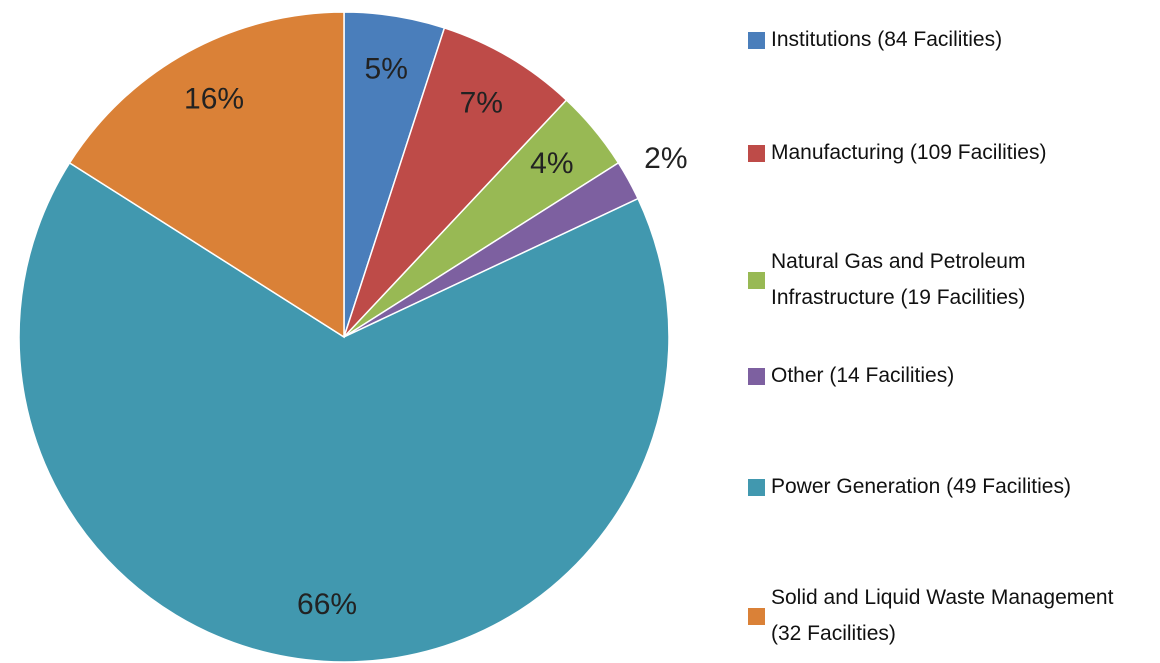 This screenshot has height=663, width=1160. Describe the element at coordinates (327, 604) in the screenshot. I see `data-label: 66%` at that location.